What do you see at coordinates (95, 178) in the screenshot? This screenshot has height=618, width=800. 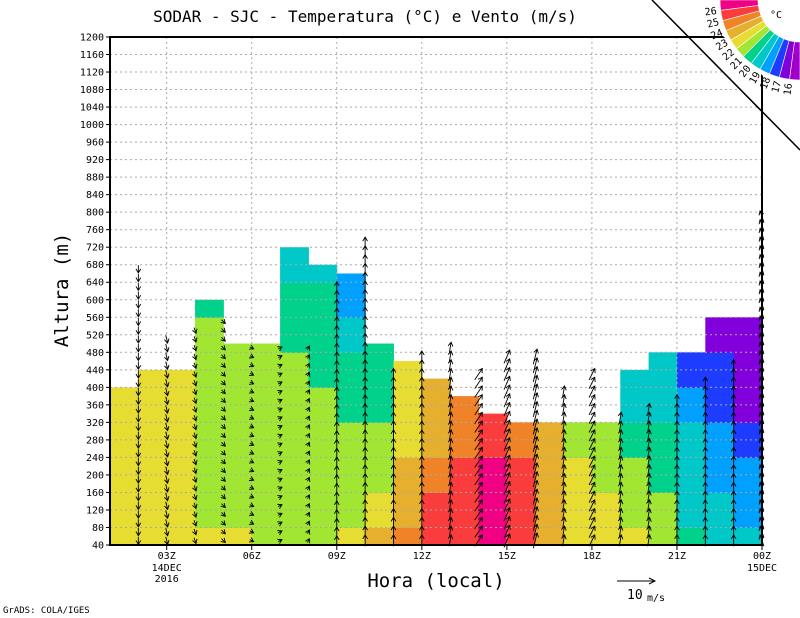 I see `y-tick-label: 880` at bounding box center [95, 178].